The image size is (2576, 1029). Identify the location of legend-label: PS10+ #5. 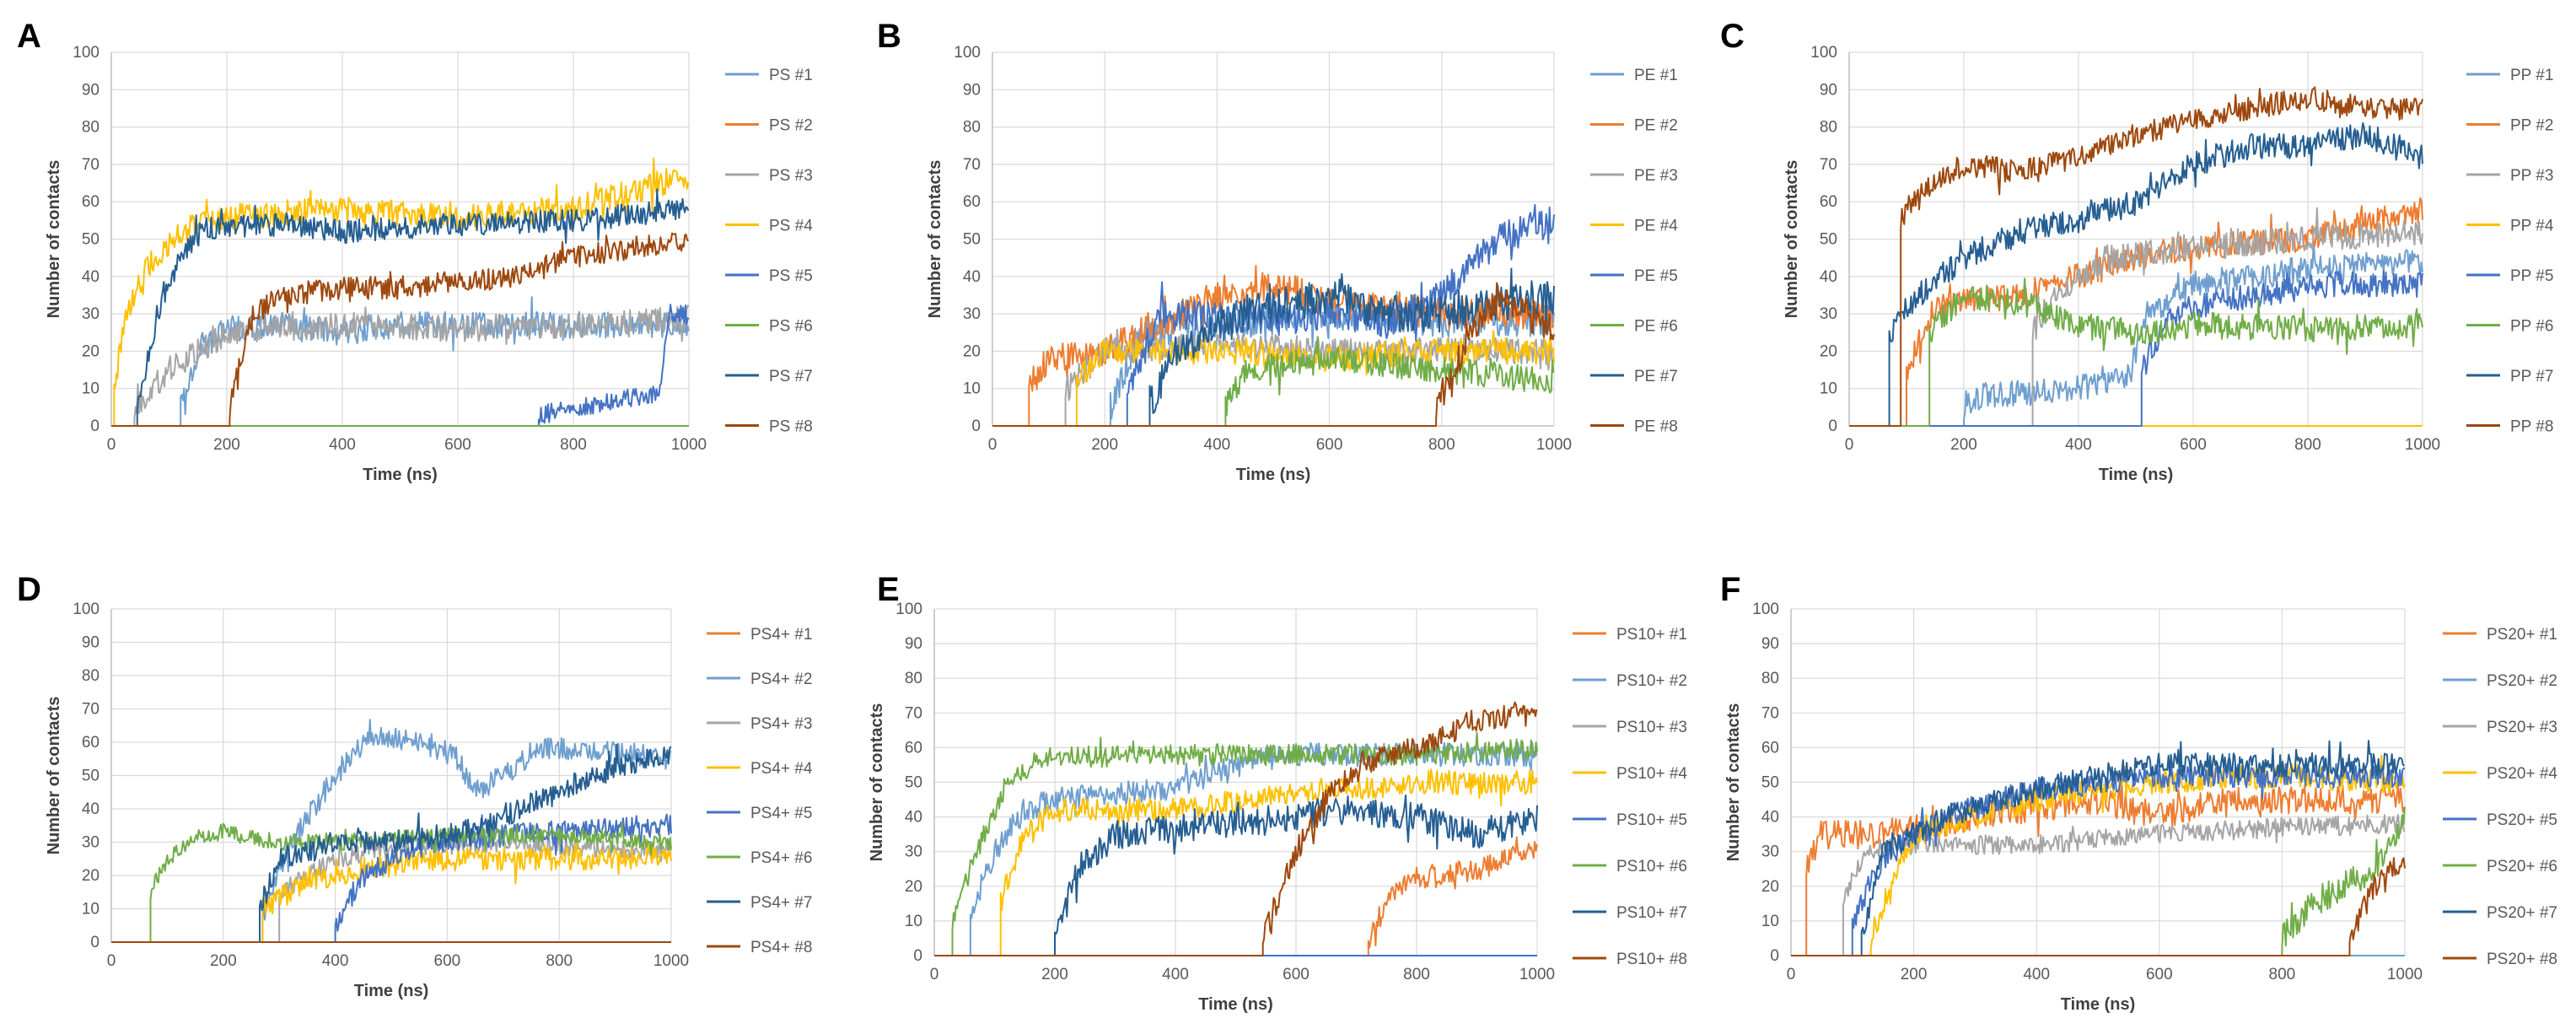
(1651, 820).